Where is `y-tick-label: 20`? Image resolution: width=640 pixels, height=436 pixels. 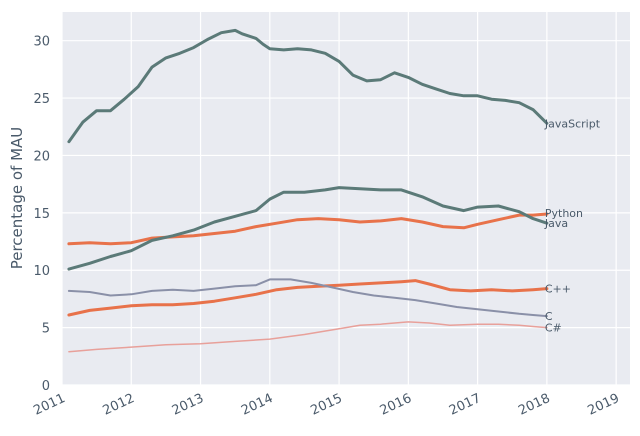
y-tick-label: 20 is located at coordinates (41, 156).